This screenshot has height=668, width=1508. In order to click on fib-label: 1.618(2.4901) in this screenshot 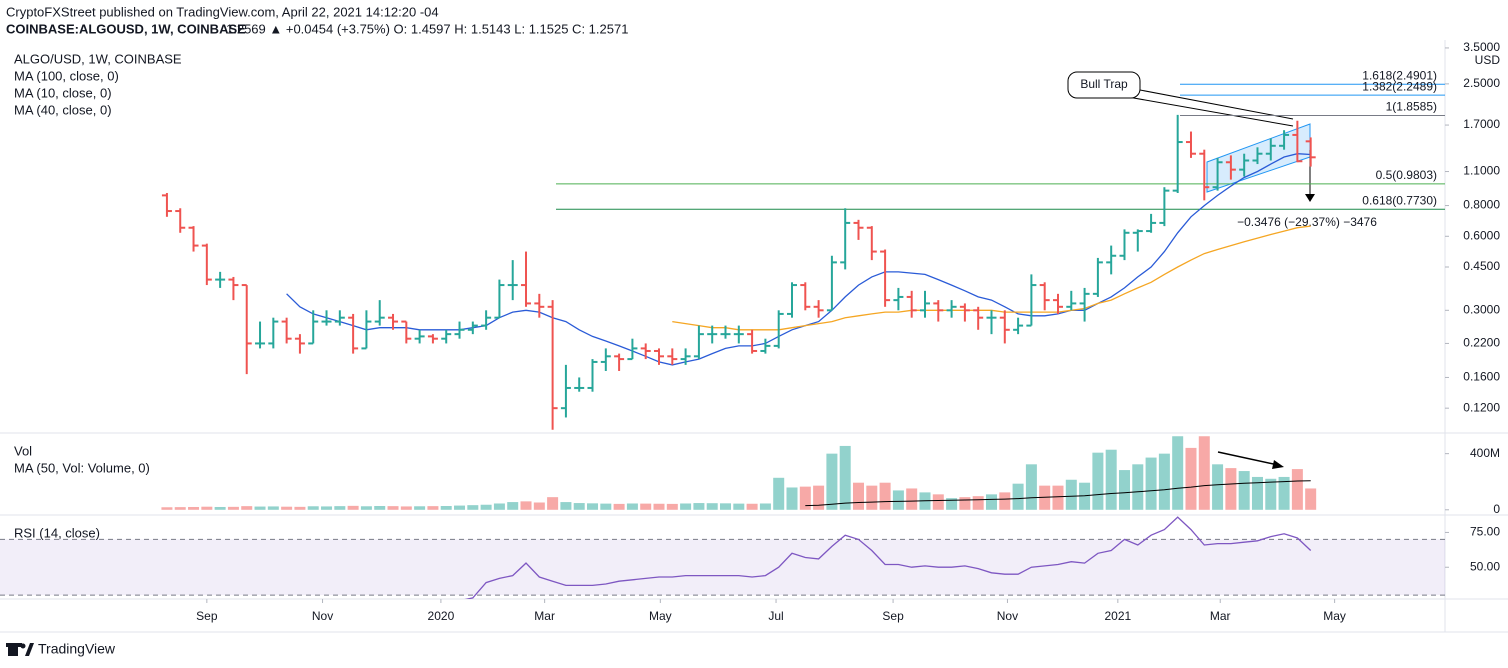, I will do `click(1399, 75)`.